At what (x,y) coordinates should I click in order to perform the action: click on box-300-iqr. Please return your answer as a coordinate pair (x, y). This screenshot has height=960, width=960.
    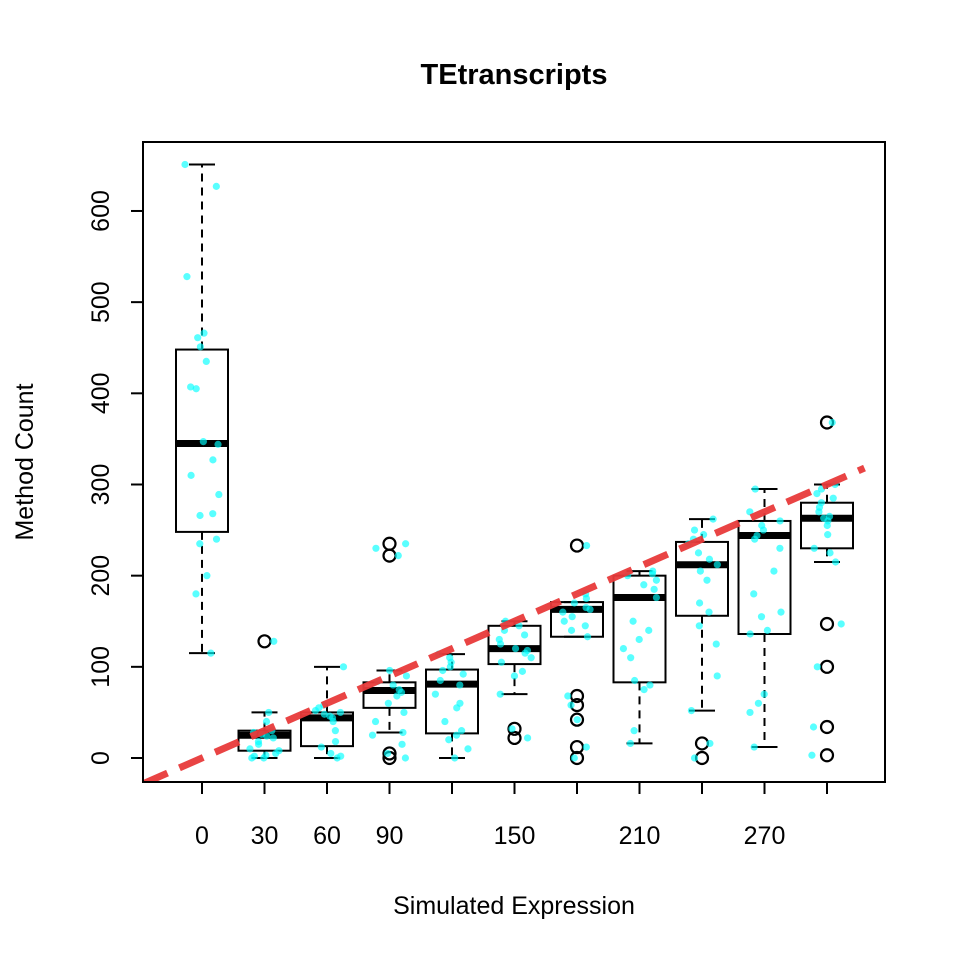
    Looking at the image, I should click on (827, 525).